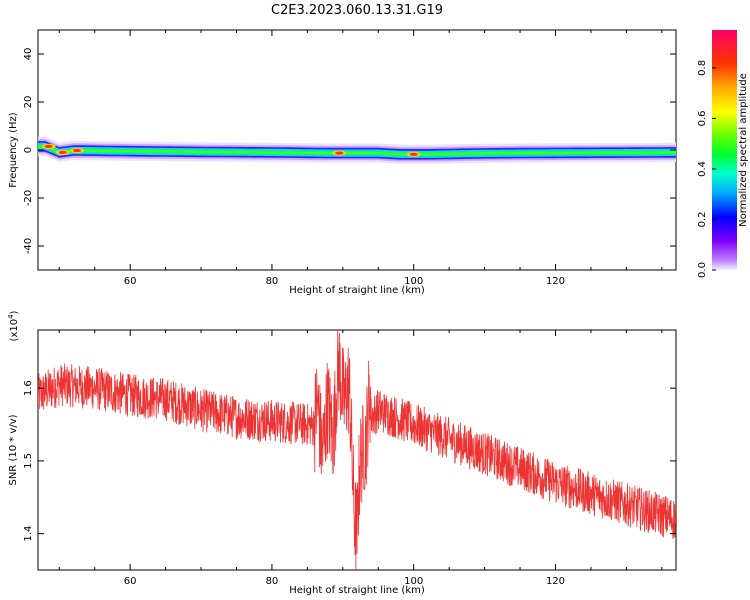 The width and height of the screenshot is (750, 600). Describe the element at coordinates (272, 281) in the screenshot. I see `spectrogram-x-tick-label: 80` at that location.